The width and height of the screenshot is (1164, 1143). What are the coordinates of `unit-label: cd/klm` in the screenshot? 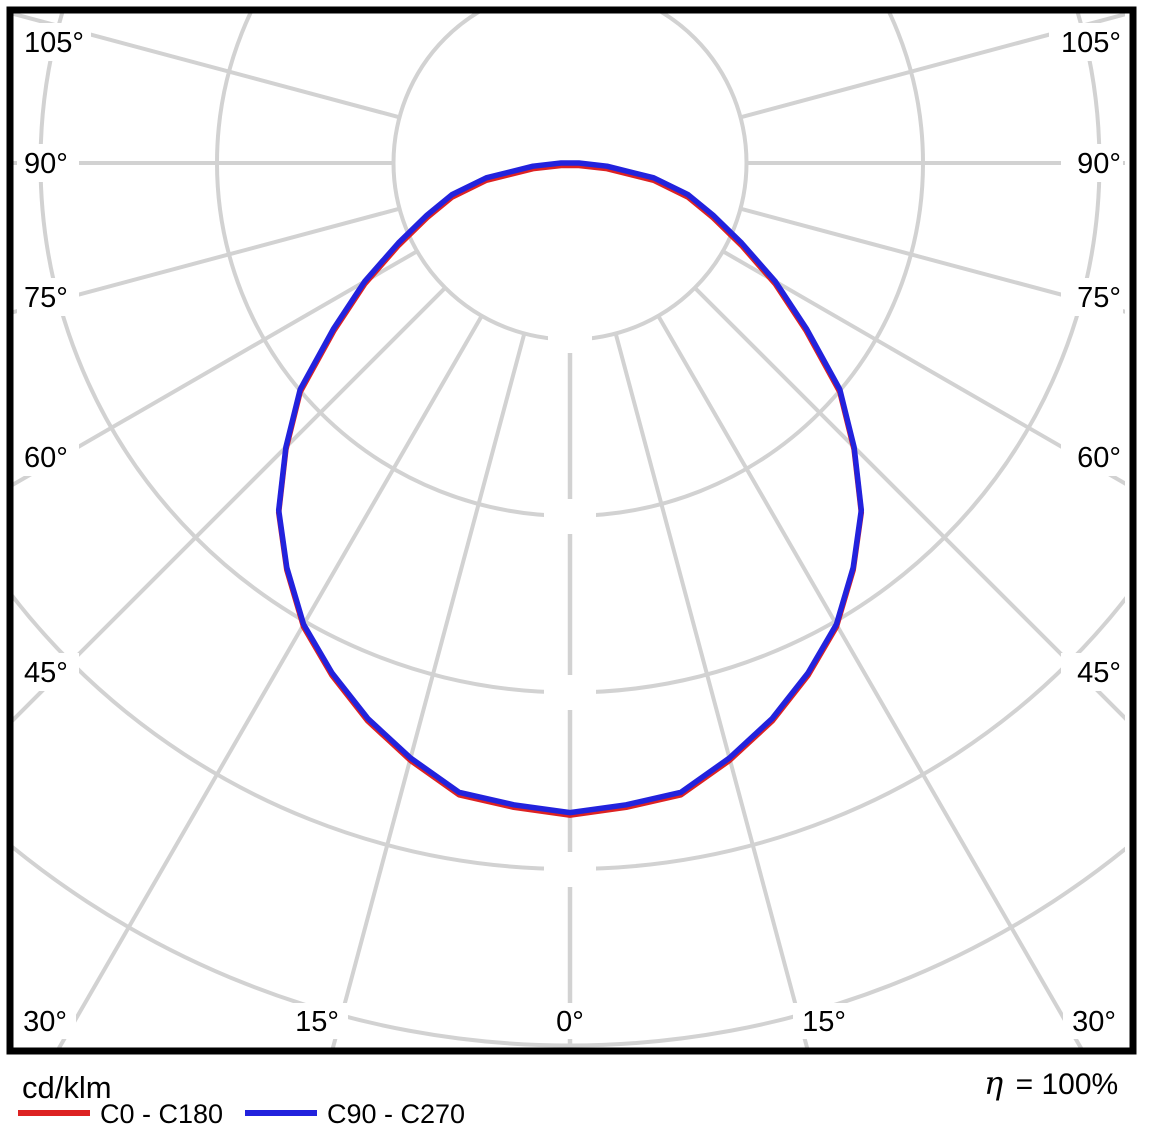 It's located at (67, 1087).